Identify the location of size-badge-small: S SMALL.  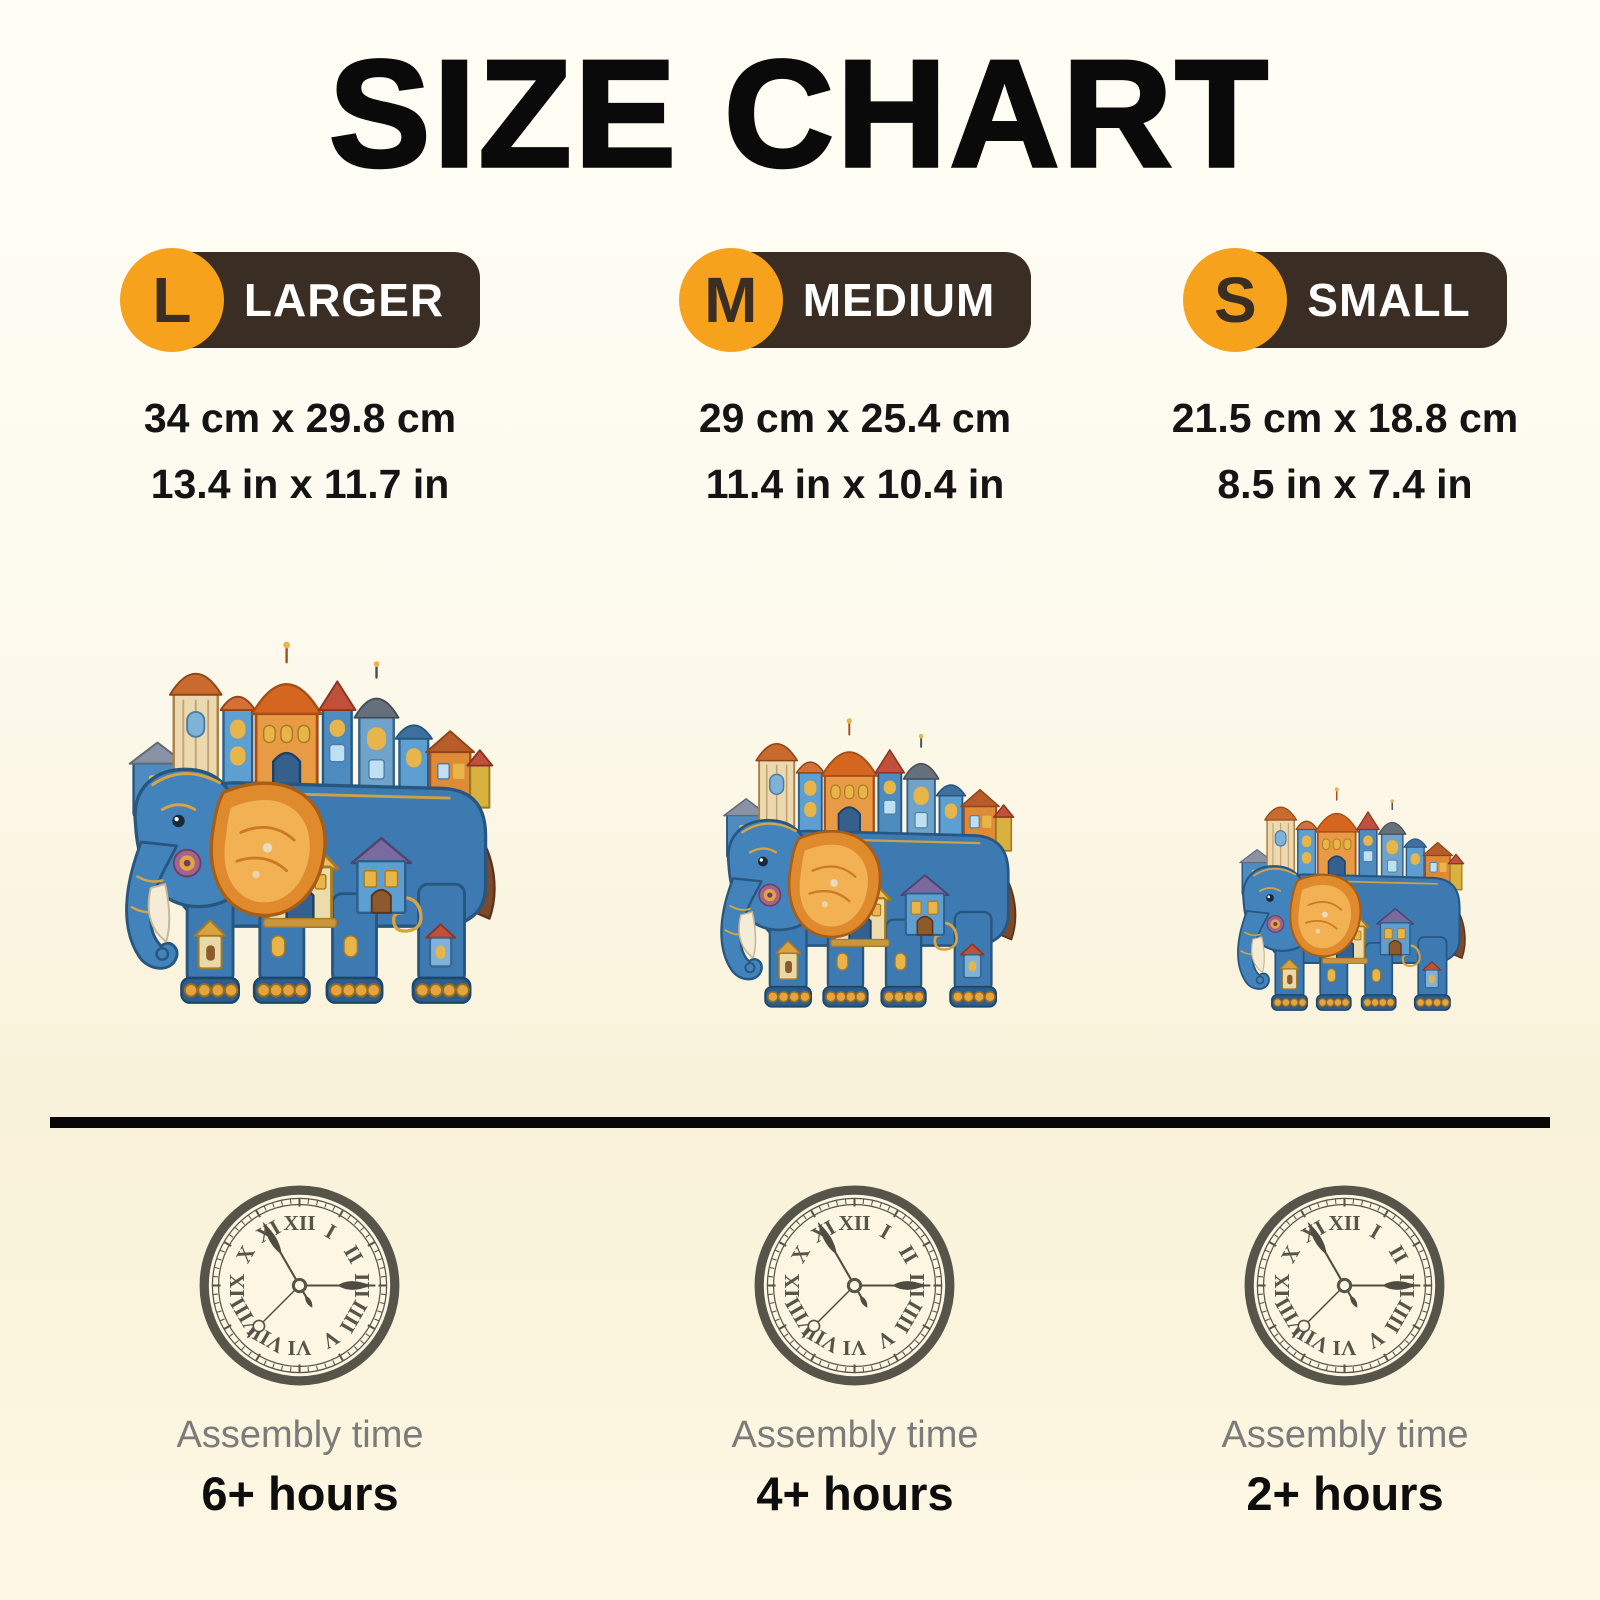
(1342, 300).